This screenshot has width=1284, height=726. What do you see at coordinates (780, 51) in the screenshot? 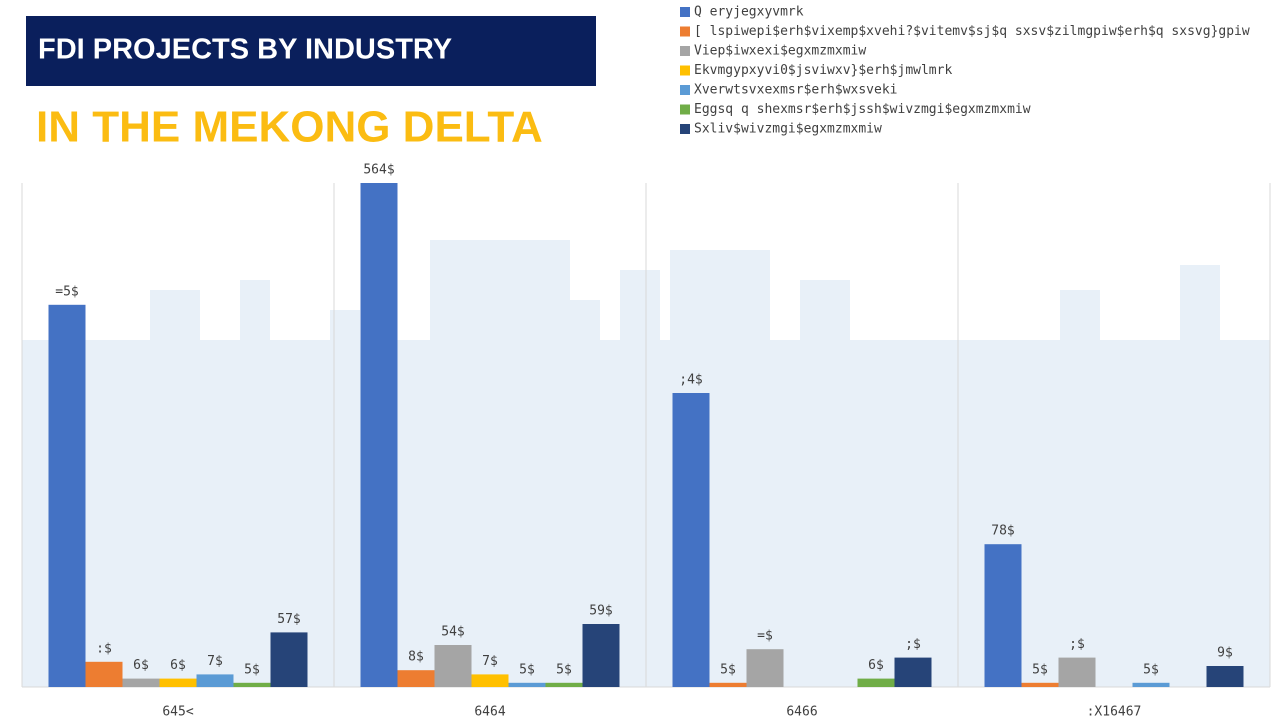
I see `legend-label: Viep$iwxexi$egxmzmxmiw` at bounding box center [780, 51].